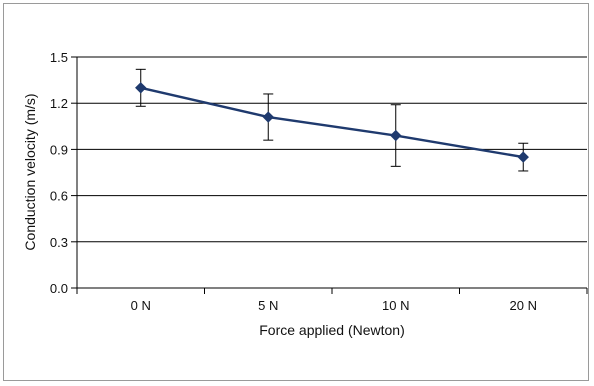 The height and width of the screenshot is (386, 594). Describe the element at coordinates (30, 171) in the screenshot. I see `y-axis-title: Conduction velocity (m/s)` at that location.